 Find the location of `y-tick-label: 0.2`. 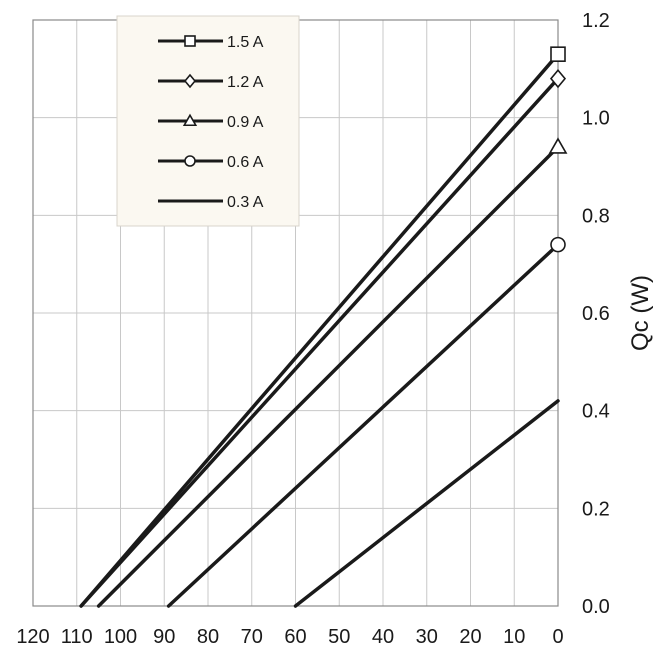

y-tick-label: 0.2 is located at coordinates (596, 509).